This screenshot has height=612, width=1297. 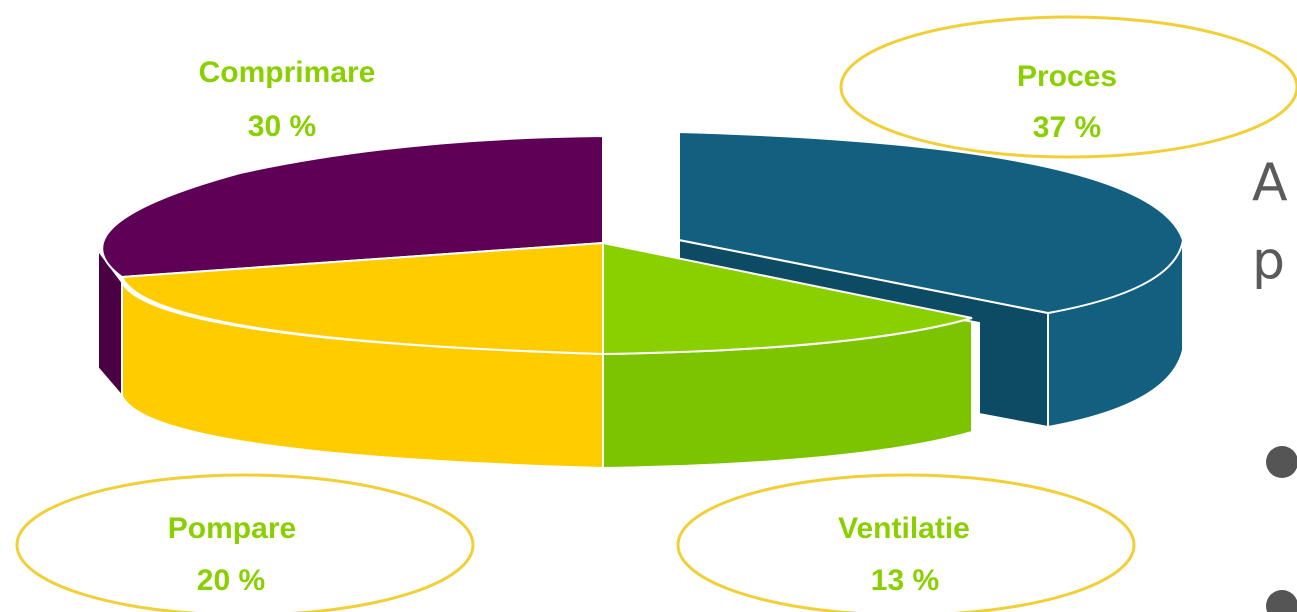 What do you see at coordinates (1270, 183) in the screenshot?
I see `side-text-line1: A` at bounding box center [1270, 183].